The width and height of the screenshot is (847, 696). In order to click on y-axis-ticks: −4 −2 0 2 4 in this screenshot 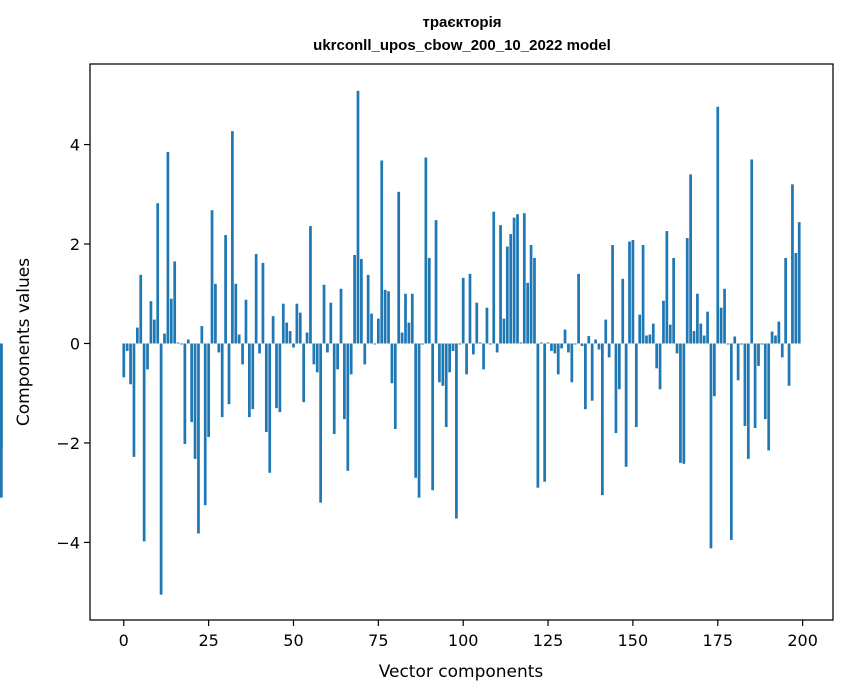, I will do `click(73, 344)`.